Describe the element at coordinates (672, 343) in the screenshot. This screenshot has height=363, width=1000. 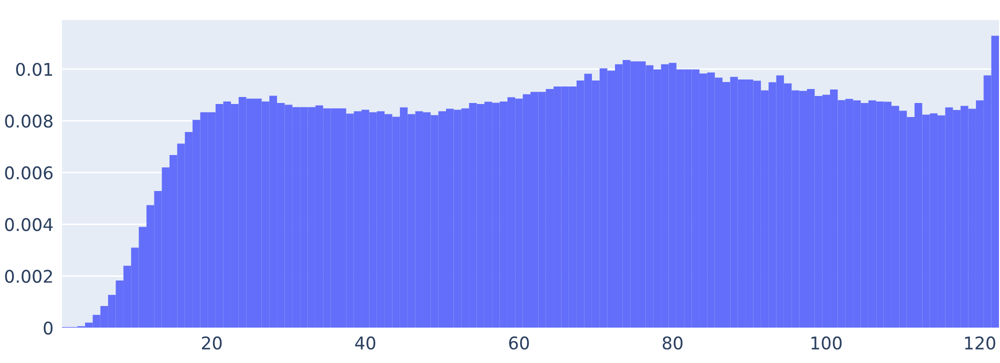
I see `x-tick-label: 80` at that location.